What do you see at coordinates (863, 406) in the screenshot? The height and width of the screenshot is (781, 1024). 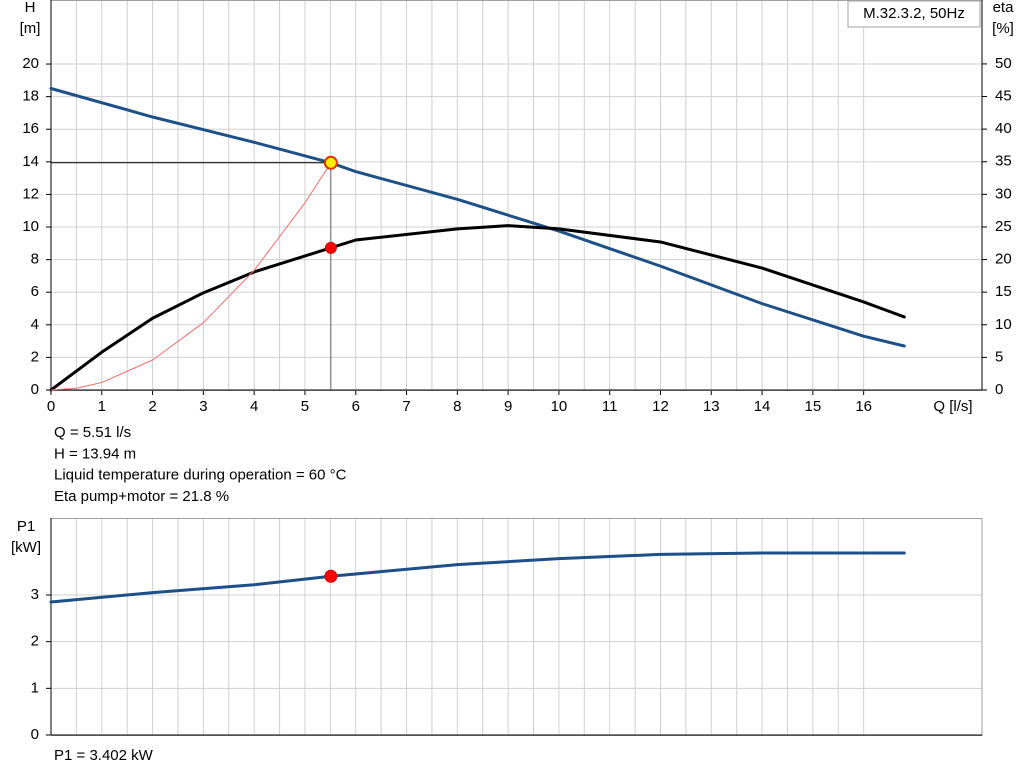 I see `x-tick-label: 16` at bounding box center [863, 406].